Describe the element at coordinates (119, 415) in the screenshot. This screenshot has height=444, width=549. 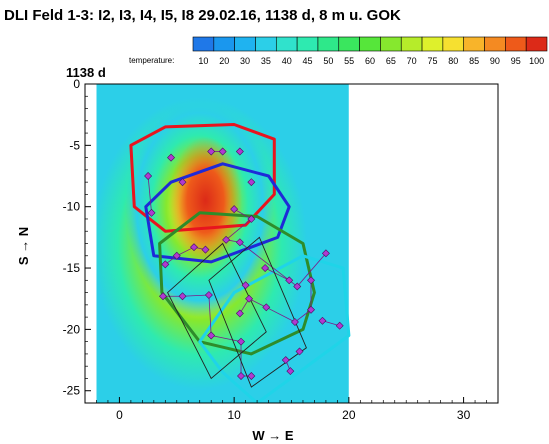
I see `x-tick-label: 0` at that location.